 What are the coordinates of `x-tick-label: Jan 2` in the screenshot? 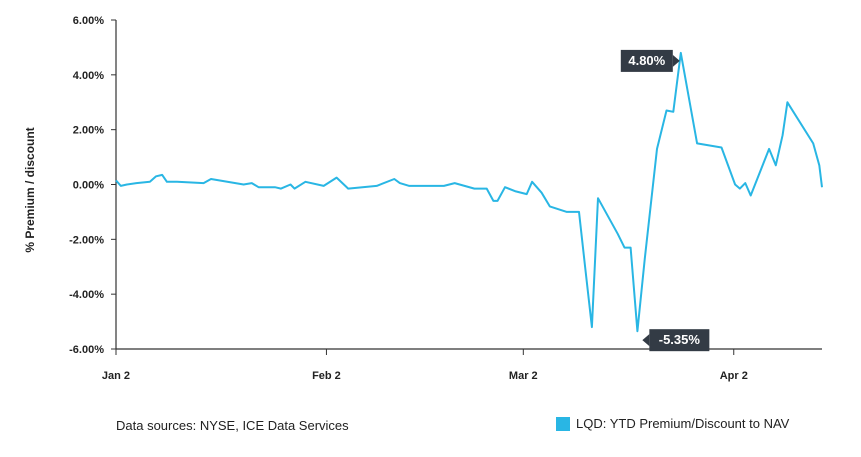 It's located at (116, 376).